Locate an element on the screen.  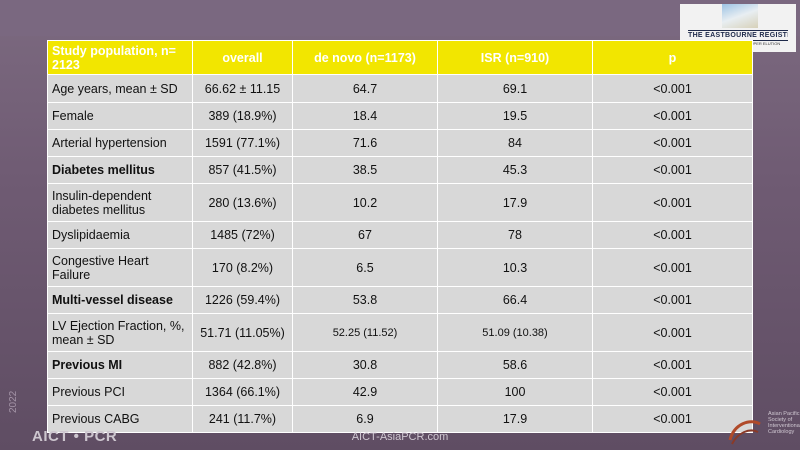
cell-de-novo: 67 is located at coordinates (365, 235).